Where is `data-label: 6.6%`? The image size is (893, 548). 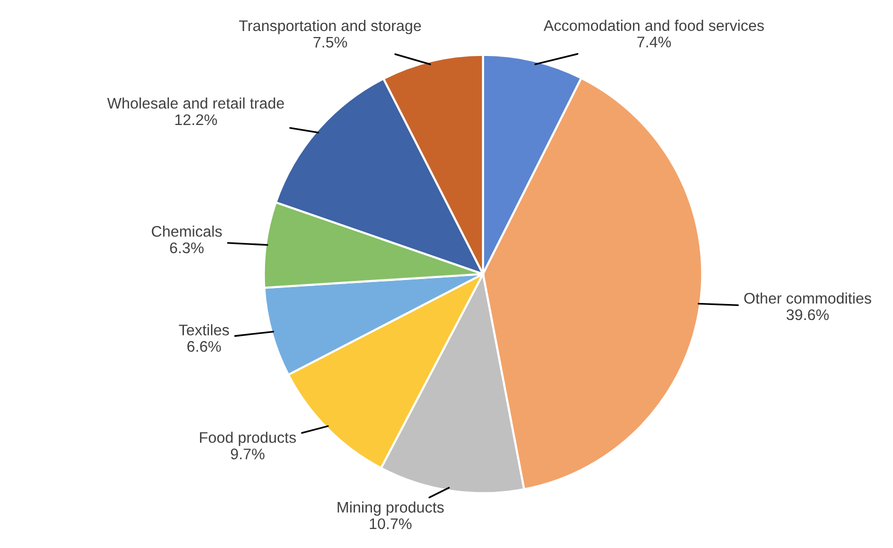
data-label: 6.6% is located at coordinates (204, 346).